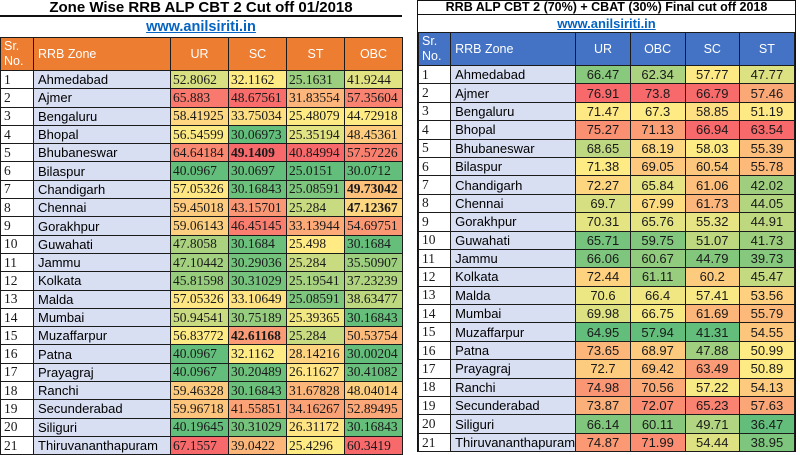  I want to click on cutoff-value-cell: 35.50907, so click(373, 262).